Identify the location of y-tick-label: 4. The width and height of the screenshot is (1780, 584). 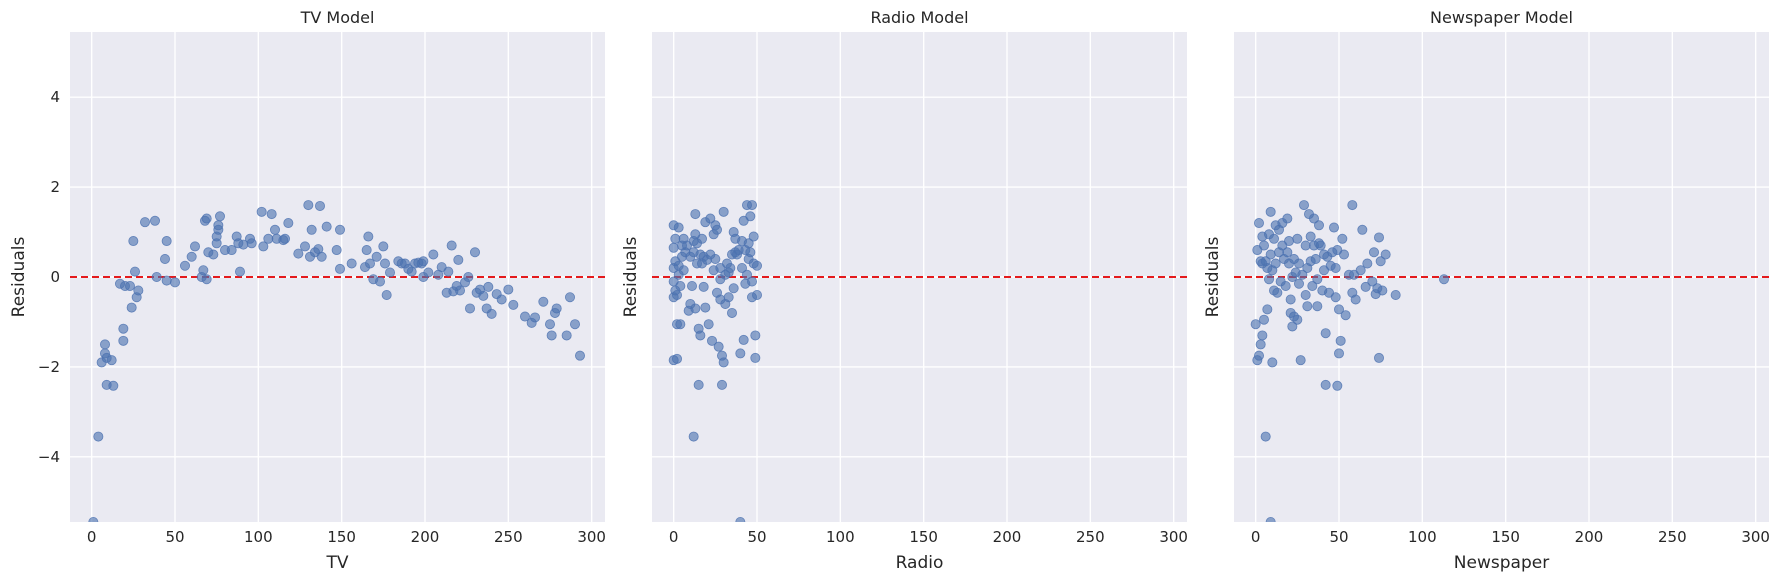
(55, 97).